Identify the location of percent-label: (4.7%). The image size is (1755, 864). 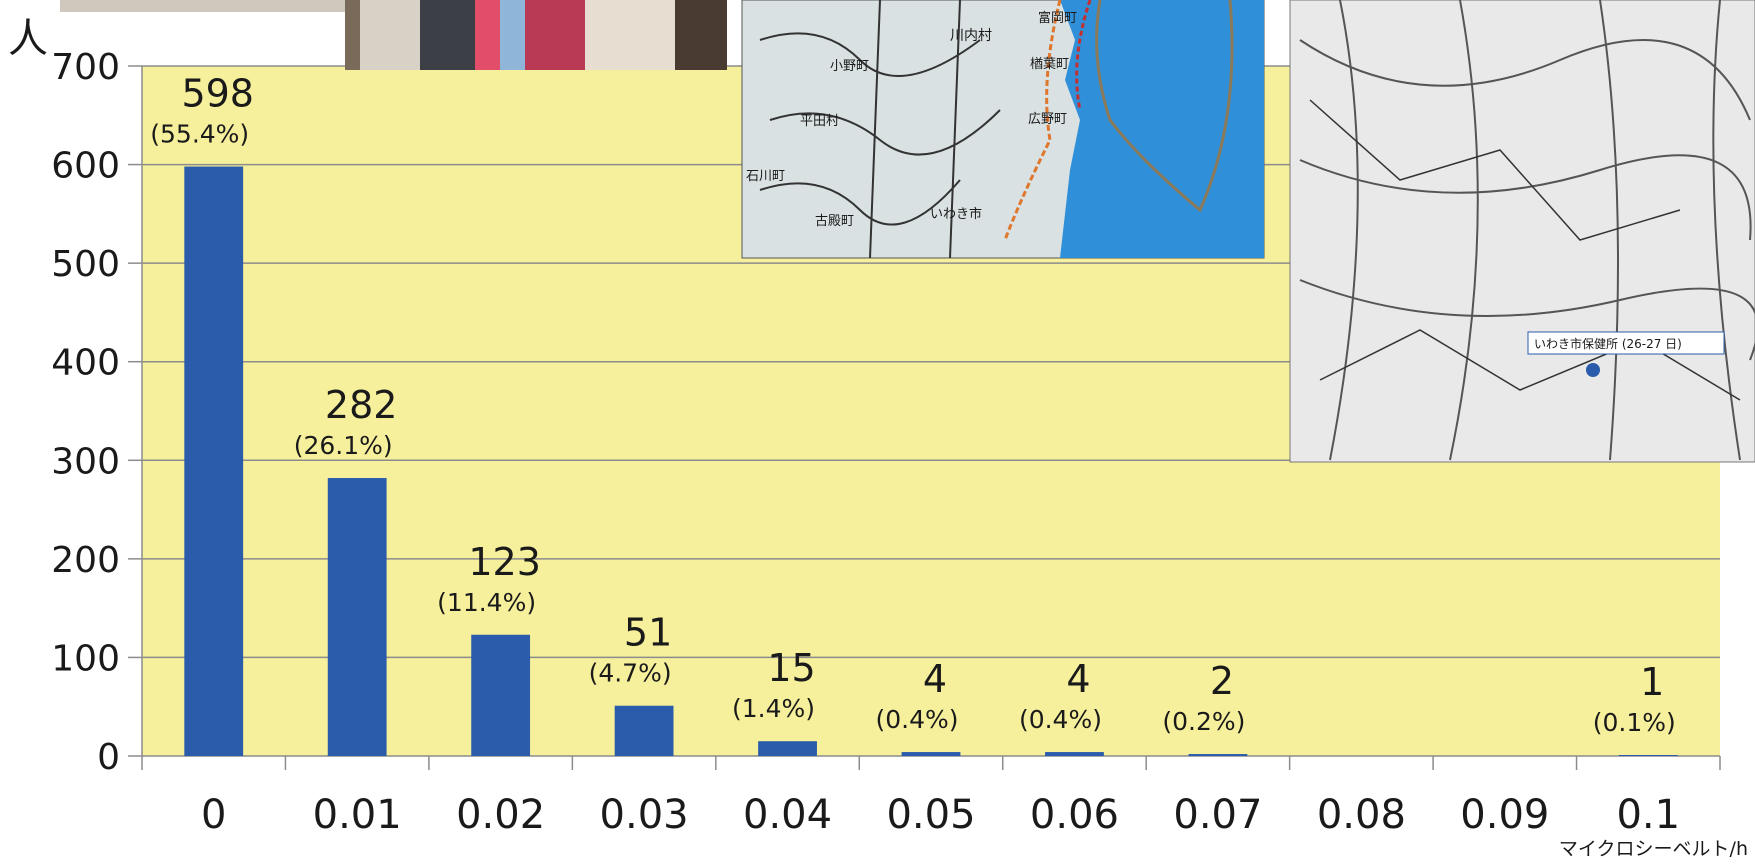
(630, 673).